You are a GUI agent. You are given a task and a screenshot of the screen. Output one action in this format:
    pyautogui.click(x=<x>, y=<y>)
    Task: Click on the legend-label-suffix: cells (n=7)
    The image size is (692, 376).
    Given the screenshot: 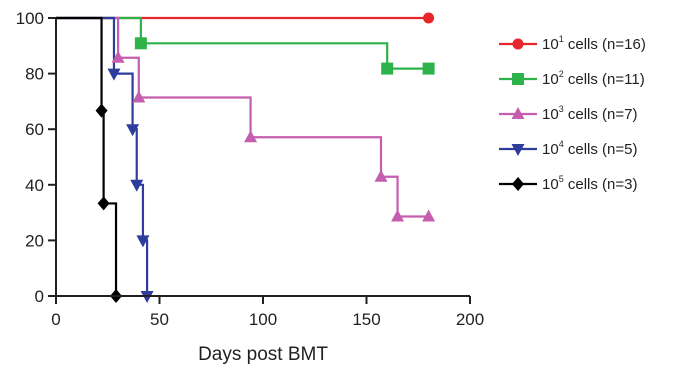 What is the action you would take?
    pyautogui.click(x=601, y=114)
    